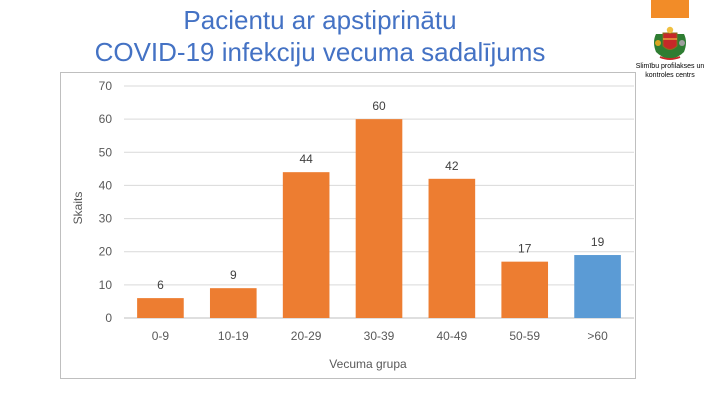  Describe the element at coordinates (452, 336) in the screenshot. I see `x-tick-label: 40-49` at that location.